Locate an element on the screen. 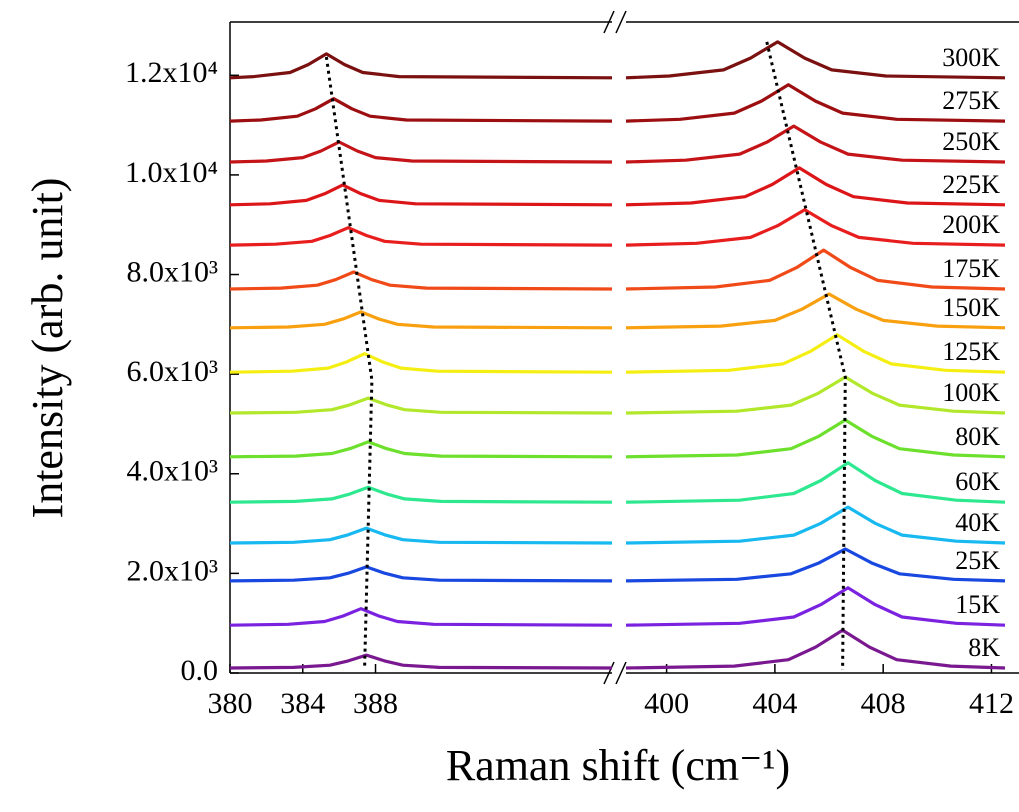 The height and width of the screenshot is (812, 1019). x-tick-label: 388 is located at coordinates (375, 703).